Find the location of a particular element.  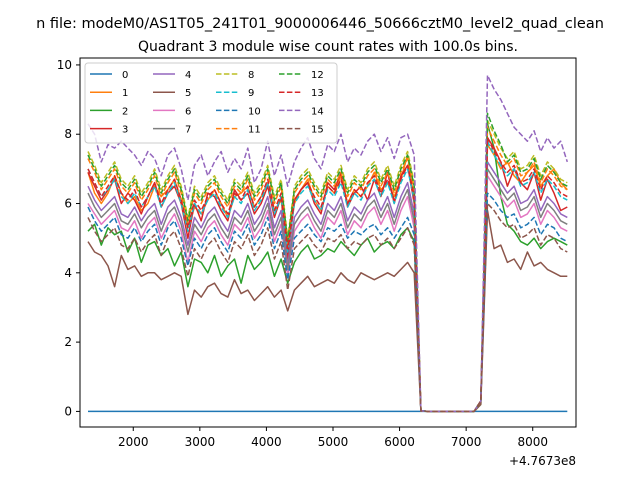

x-tick-label: 7000 is located at coordinates (466, 442).